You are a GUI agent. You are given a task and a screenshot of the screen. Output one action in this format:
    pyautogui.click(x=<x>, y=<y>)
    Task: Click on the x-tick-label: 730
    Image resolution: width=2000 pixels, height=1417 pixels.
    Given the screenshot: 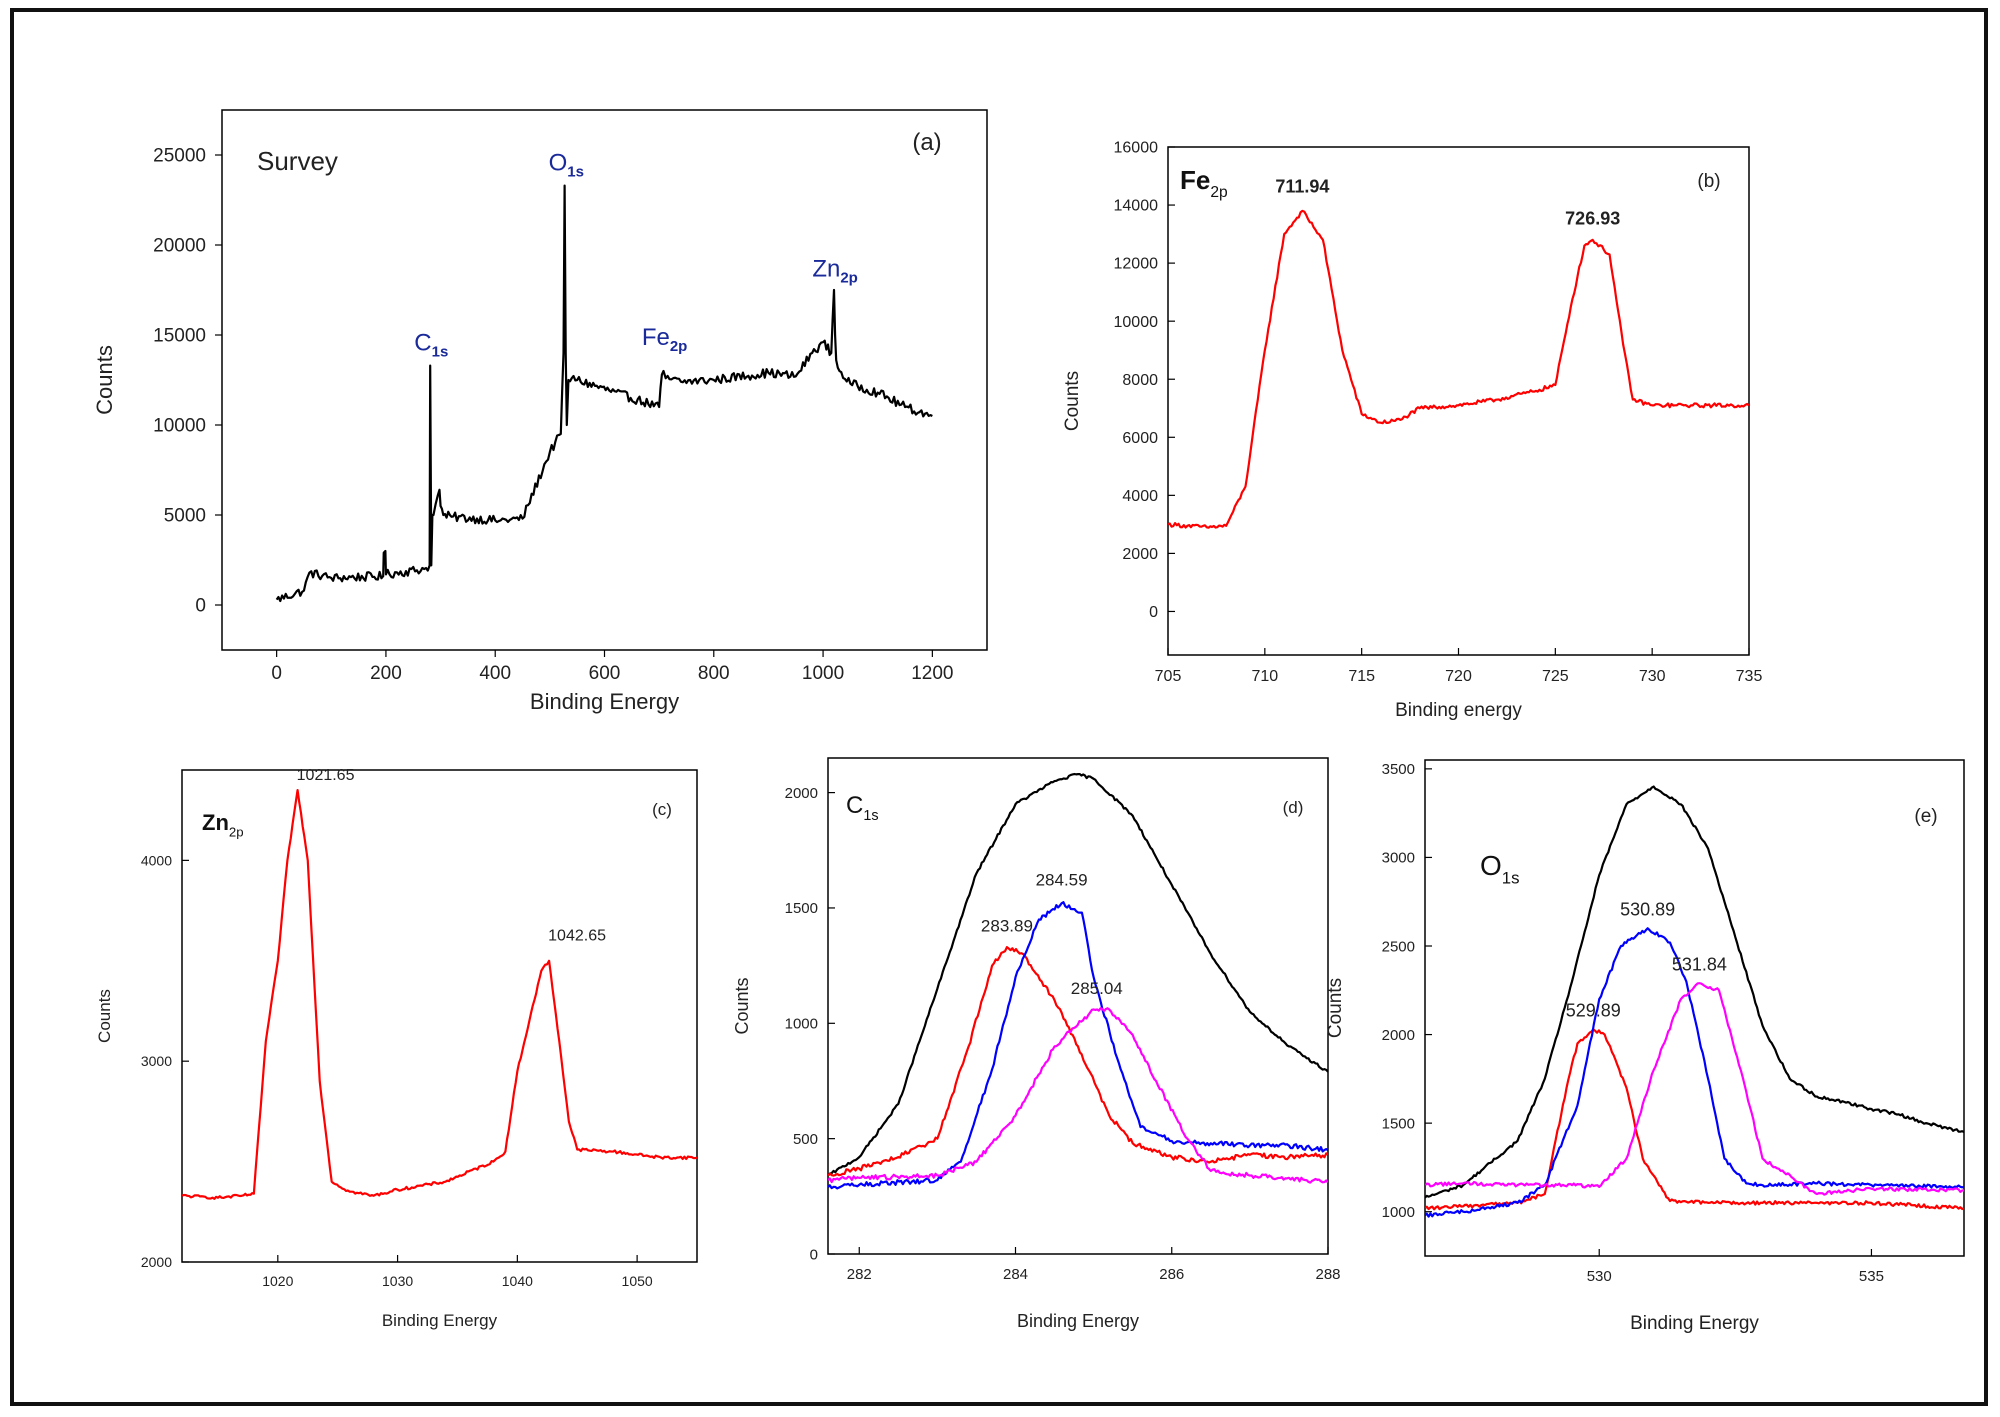 What is the action you would take?
    pyautogui.click(x=1652, y=676)
    